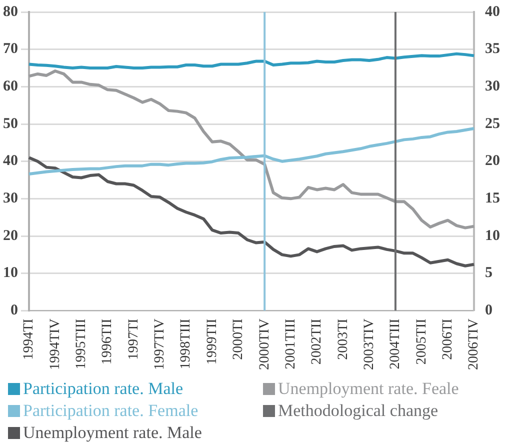  Describe the element at coordinates (160, 344) in the screenshot. I see `x-tick-label: 1997TIV` at that location.